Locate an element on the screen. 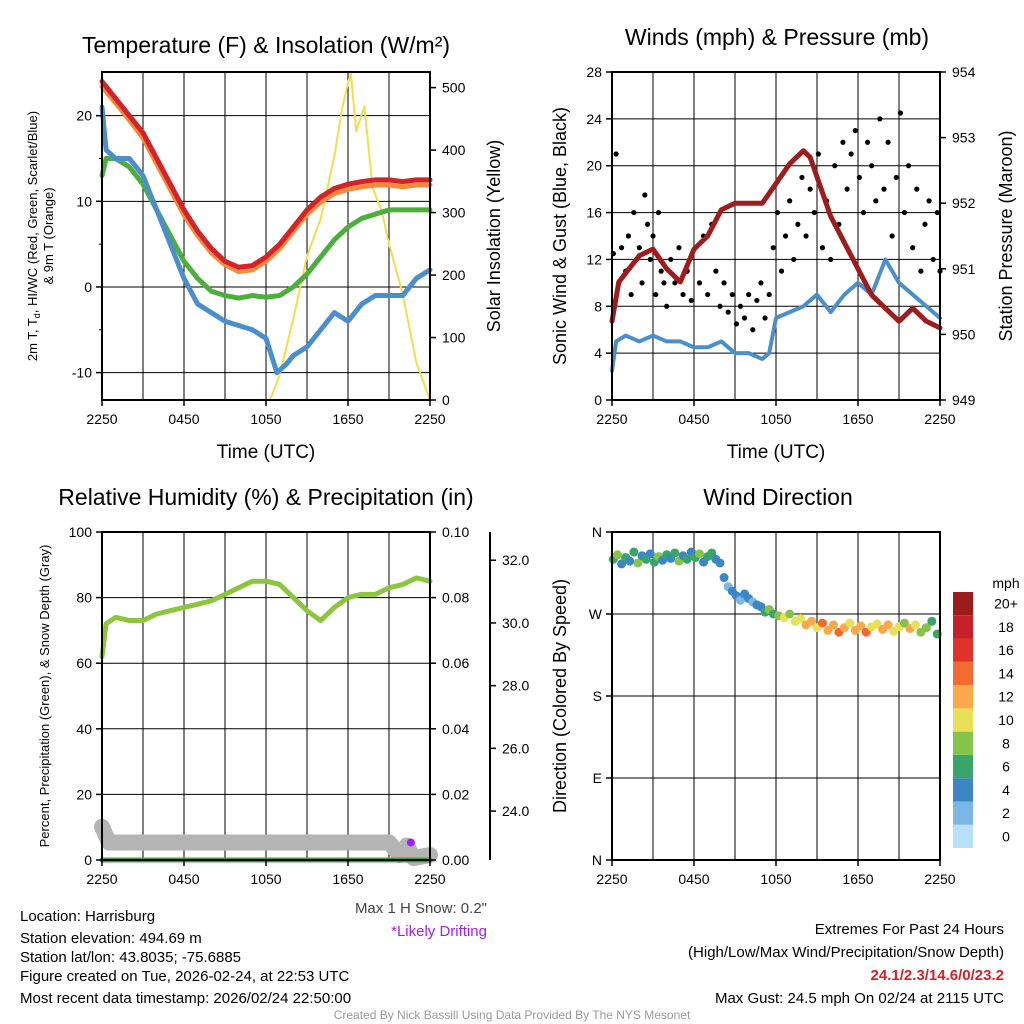  pressure-tick-label: 950 is located at coordinates (964, 334).